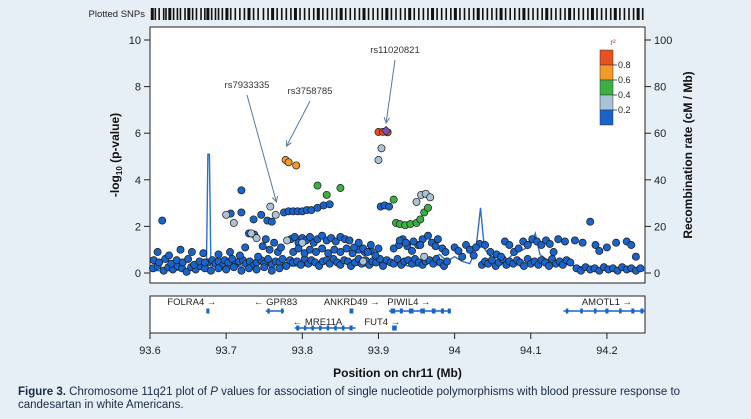 The image size is (751, 419). What do you see at coordinates (397, 373) in the screenshot?
I see `x-axis-label: Position on chr11 (Mb)` at bounding box center [397, 373].